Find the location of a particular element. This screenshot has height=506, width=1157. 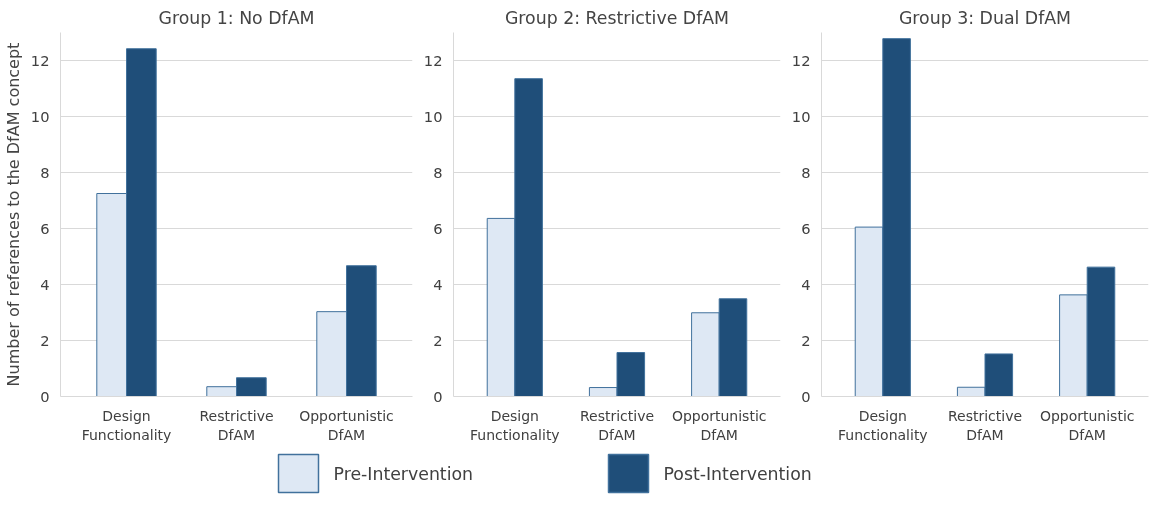

chart-title: Group 1: No DfAM is located at coordinates (236, 17).